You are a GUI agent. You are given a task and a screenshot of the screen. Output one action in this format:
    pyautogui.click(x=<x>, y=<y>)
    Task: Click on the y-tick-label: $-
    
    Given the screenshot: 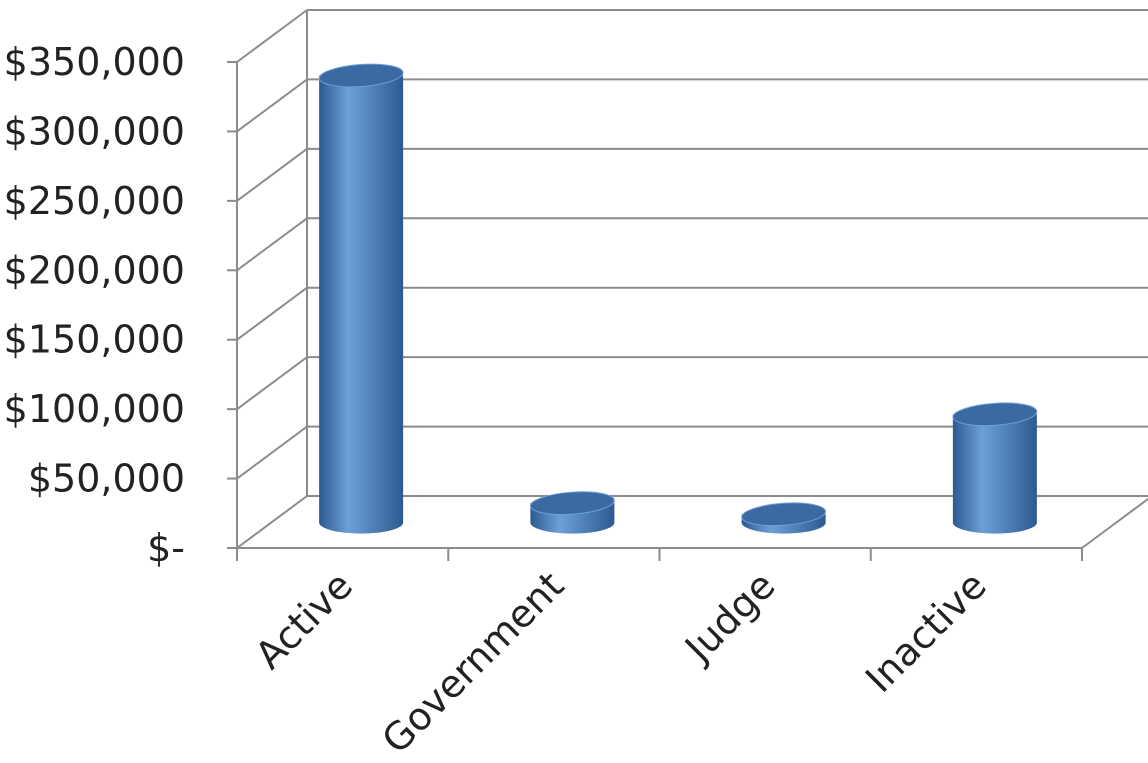 What is the action you would take?
    pyautogui.click(x=166, y=548)
    